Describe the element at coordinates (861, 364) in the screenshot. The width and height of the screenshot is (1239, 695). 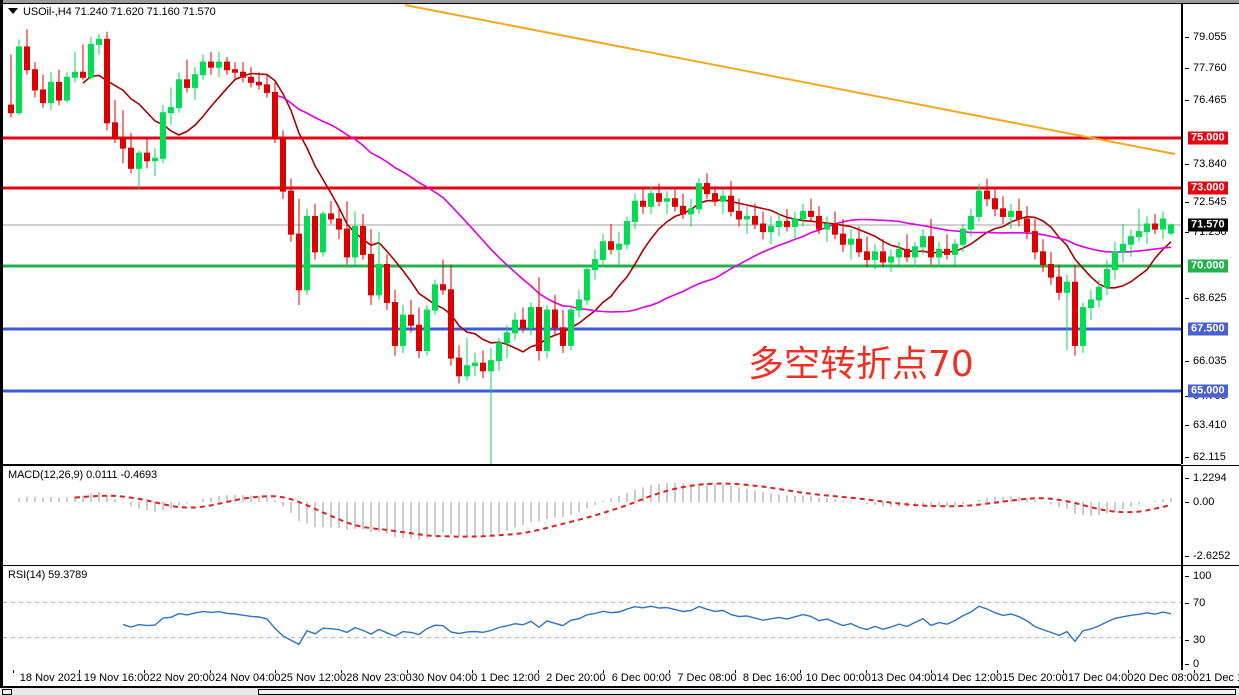
I see `chart-annotation-text: 多空转折点70` at that location.